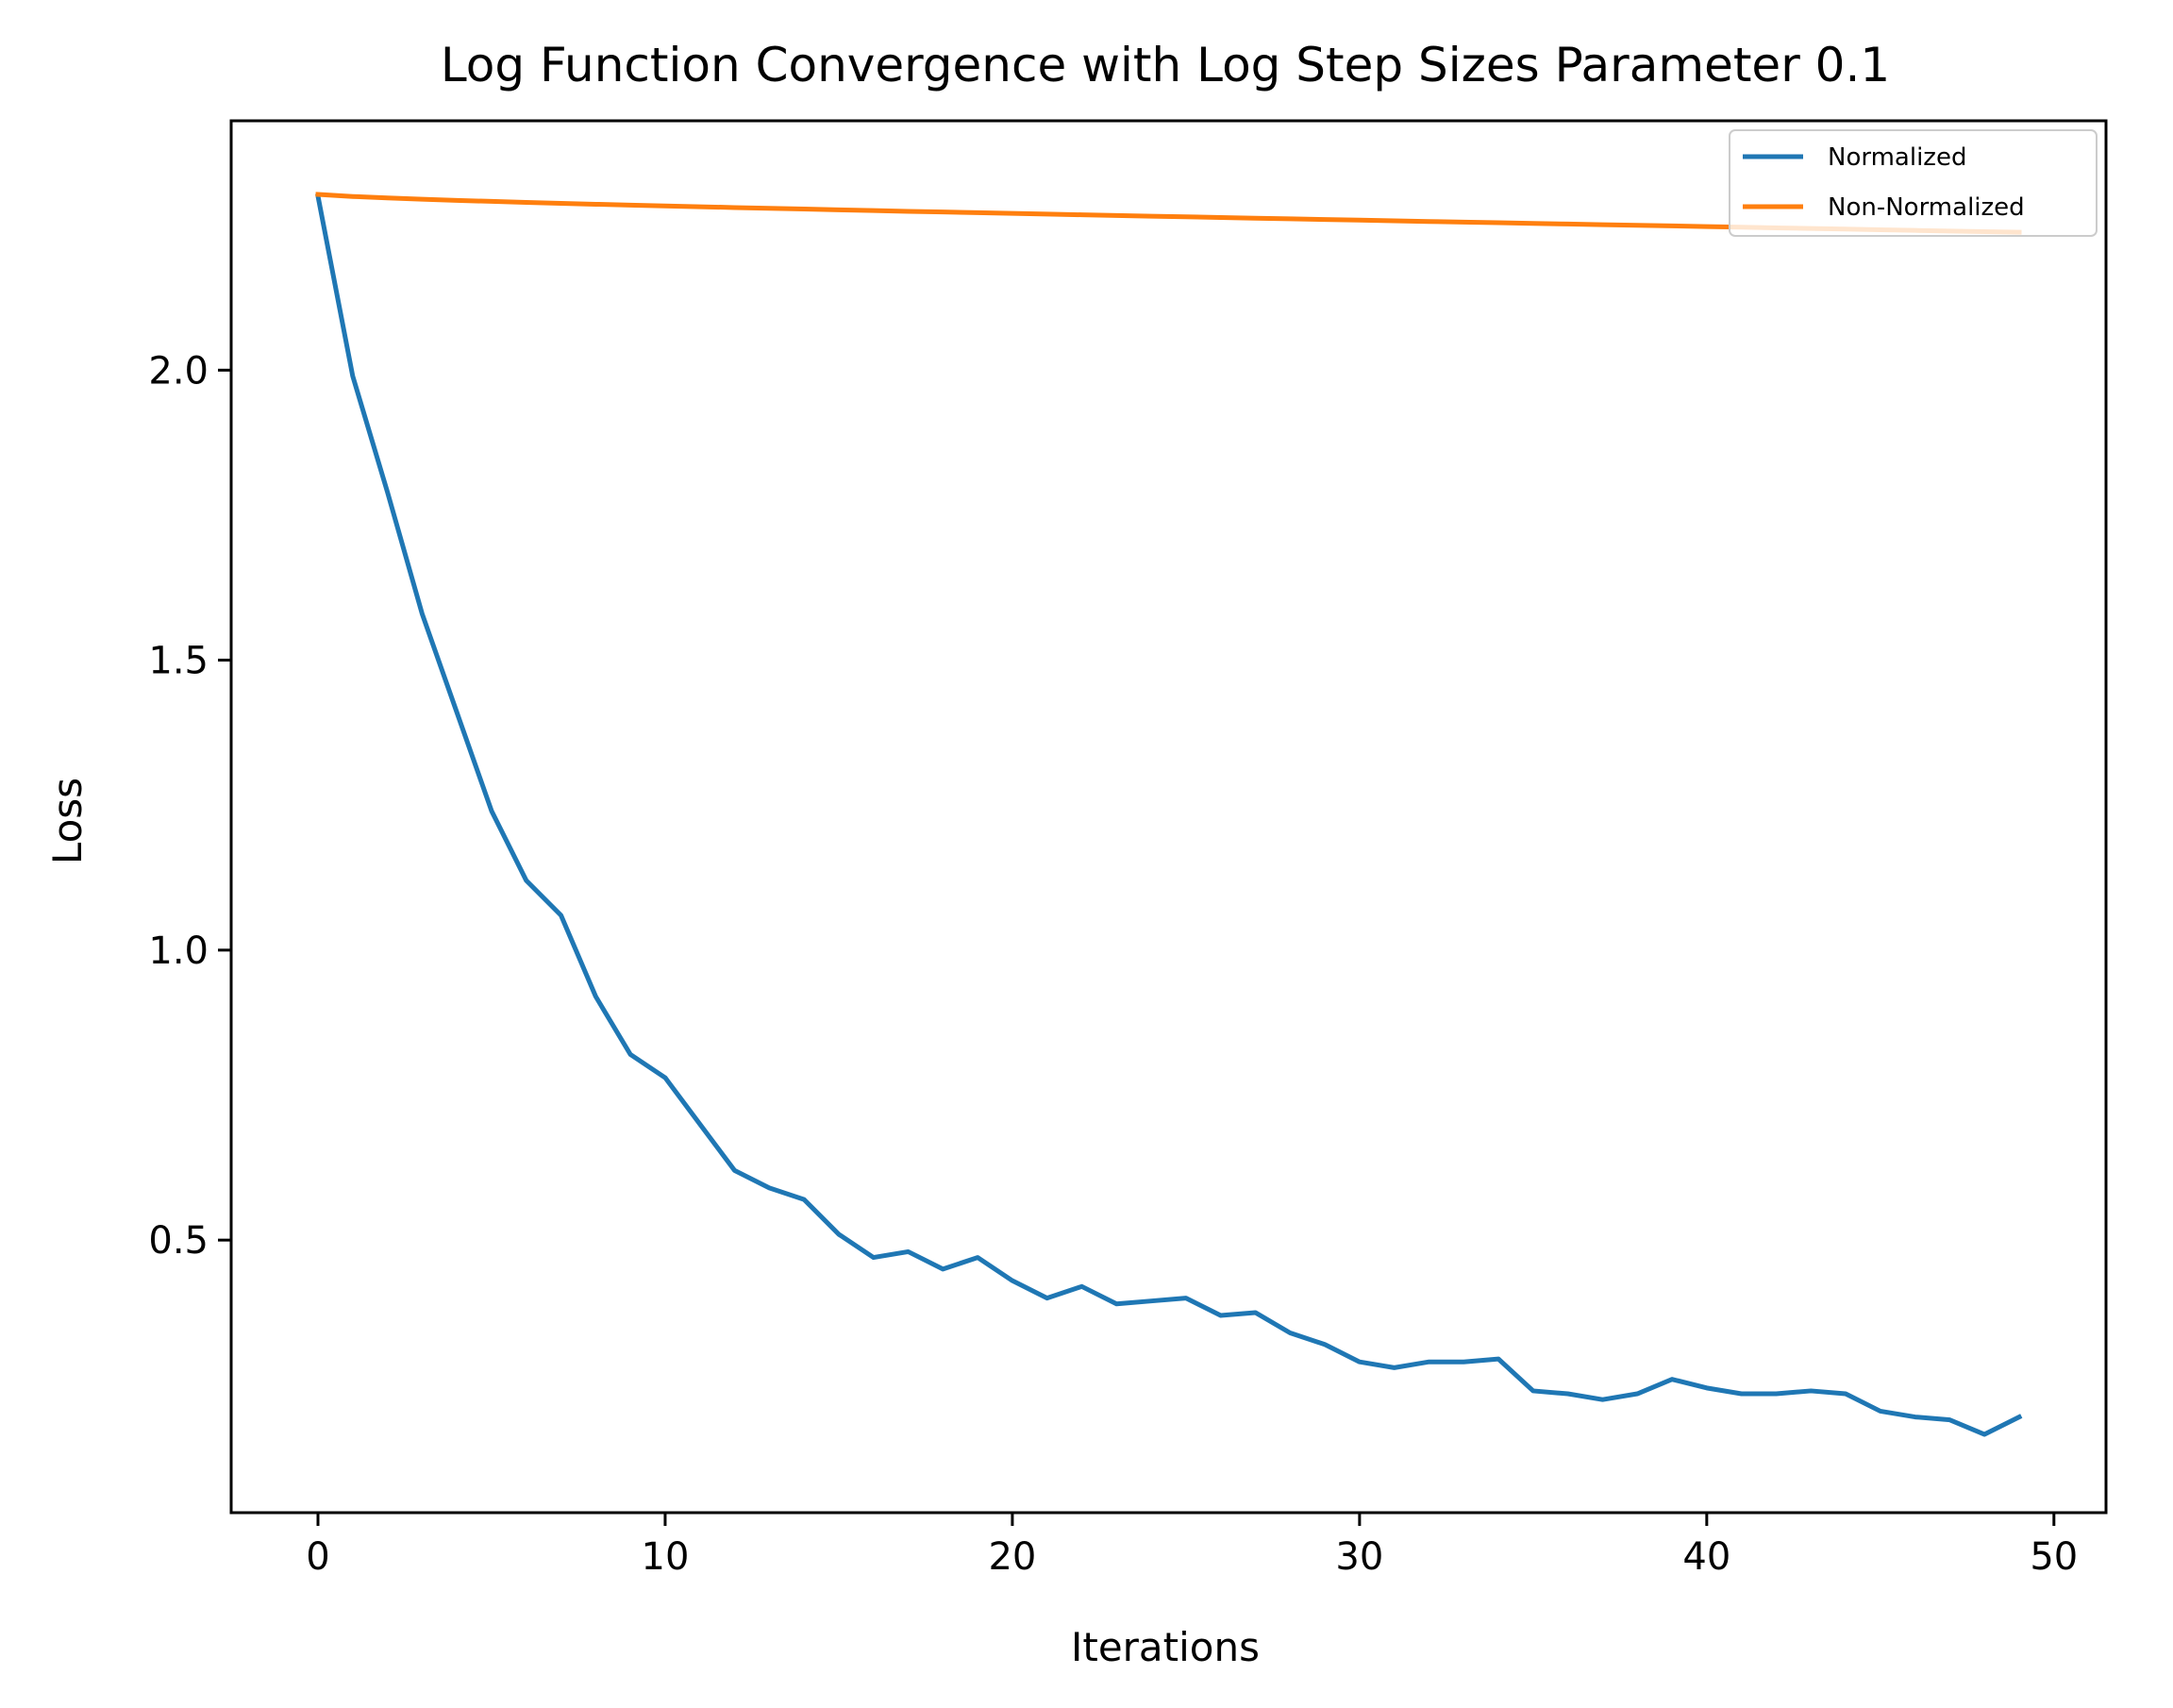 This screenshot has height=1708, width=2173. What do you see at coordinates (1012, 1557) in the screenshot?
I see `x-tick-label: 20` at bounding box center [1012, 1557].